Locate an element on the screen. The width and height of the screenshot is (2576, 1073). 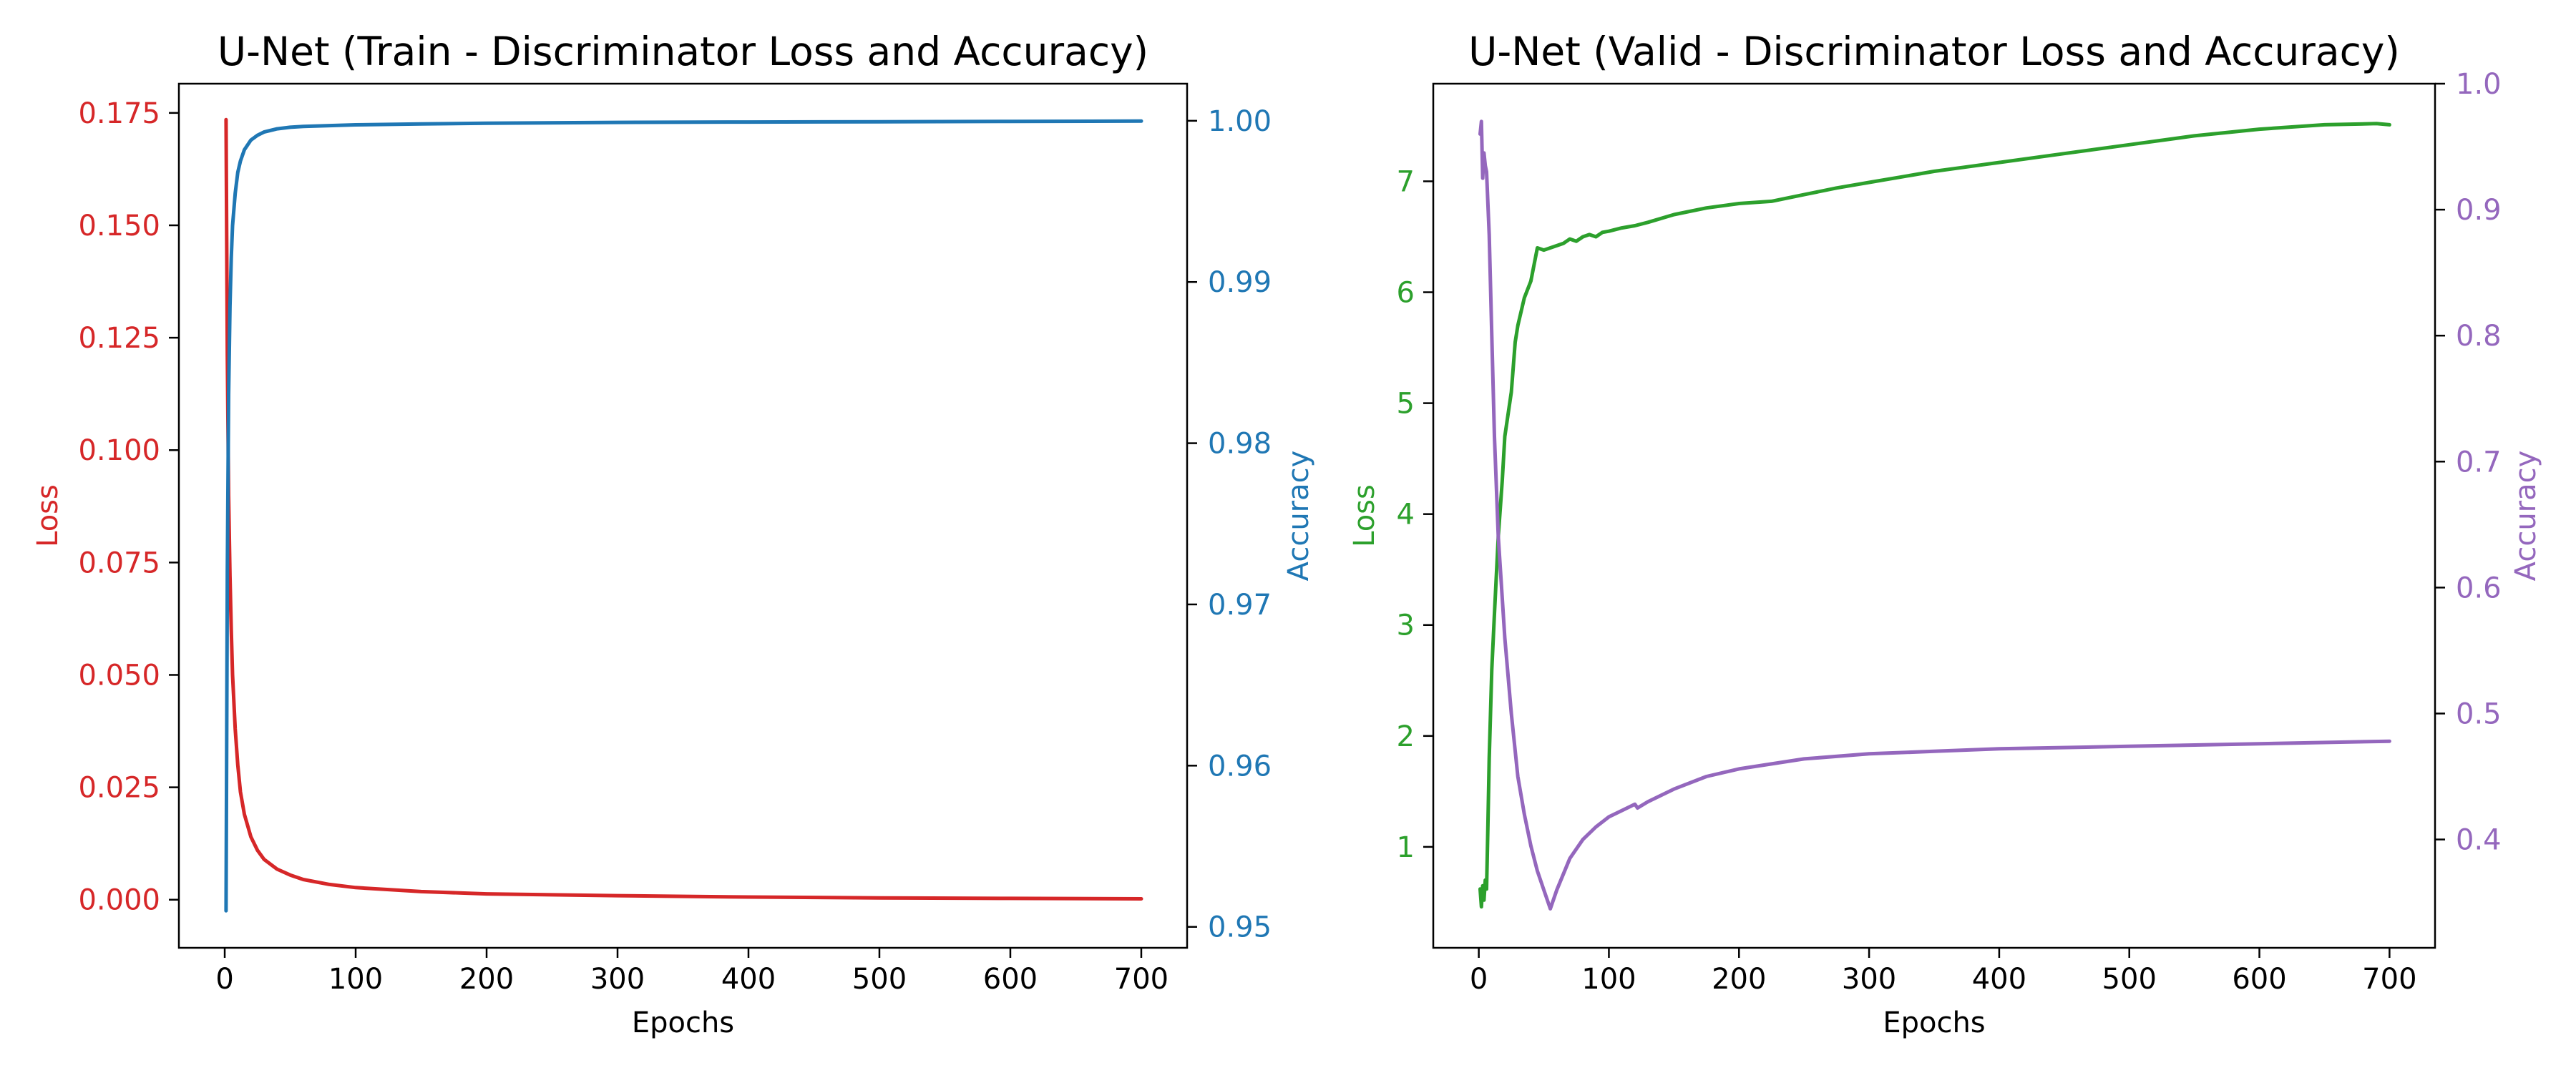
left-y-tick-label: 0.150 is located at coordinates (119, 226).